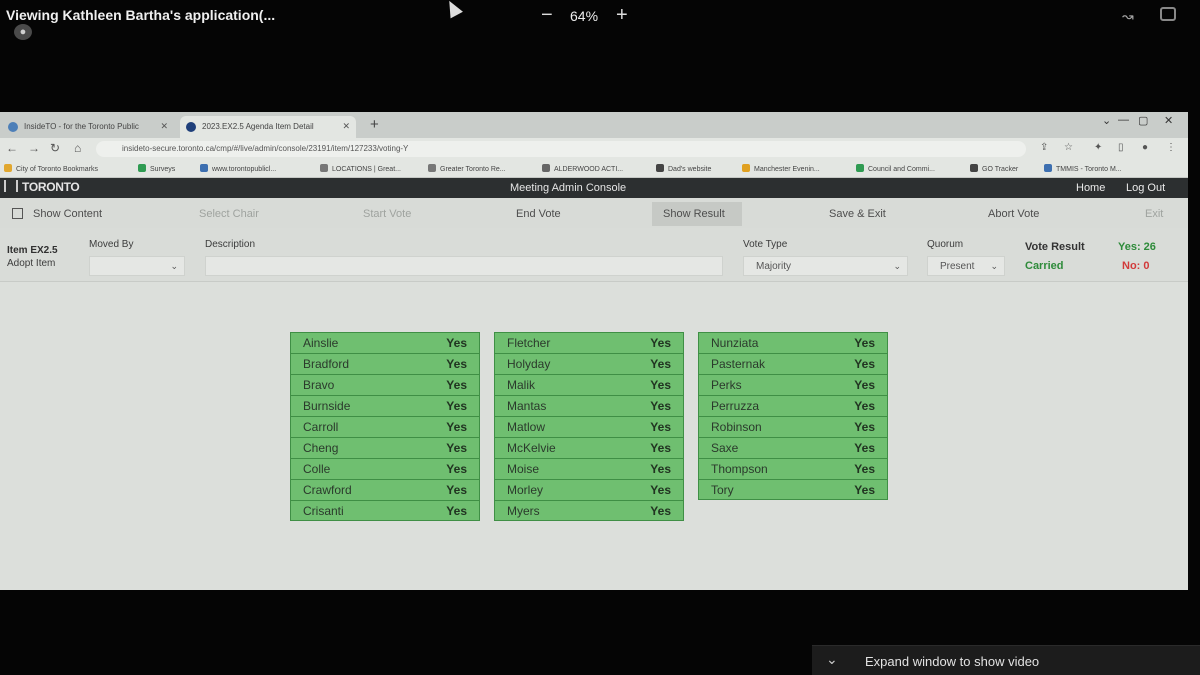 Image resolution: width=1200 pixels, height=675 pixels. What do you see at coordinates (387, 214) in the screenshot?
I see `start-vote-button: Start Vote` at bounding box center [387, 214].